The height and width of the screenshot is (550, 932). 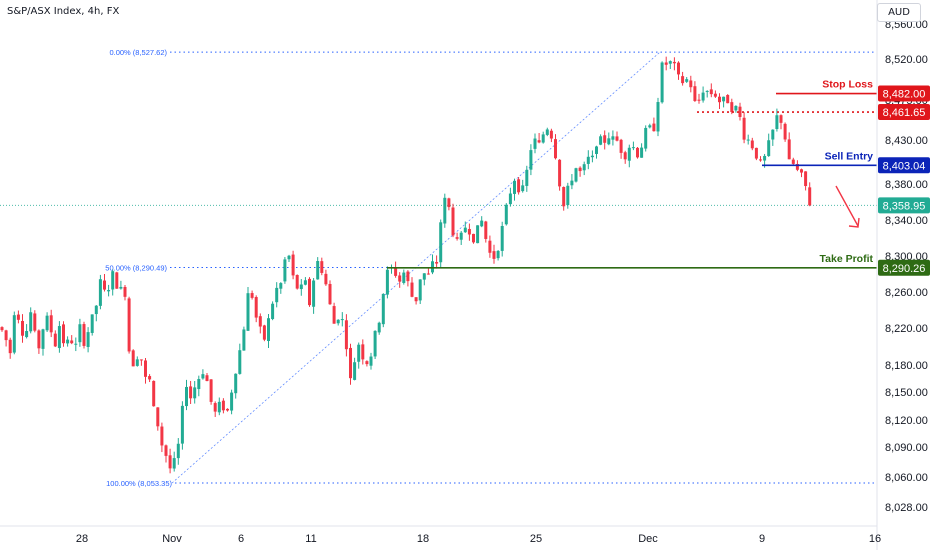 What do you see at coordinates (906, 508) in the screenshot?
I see `y-tick-label: 8,028.00` at bounding box center [906, 508].